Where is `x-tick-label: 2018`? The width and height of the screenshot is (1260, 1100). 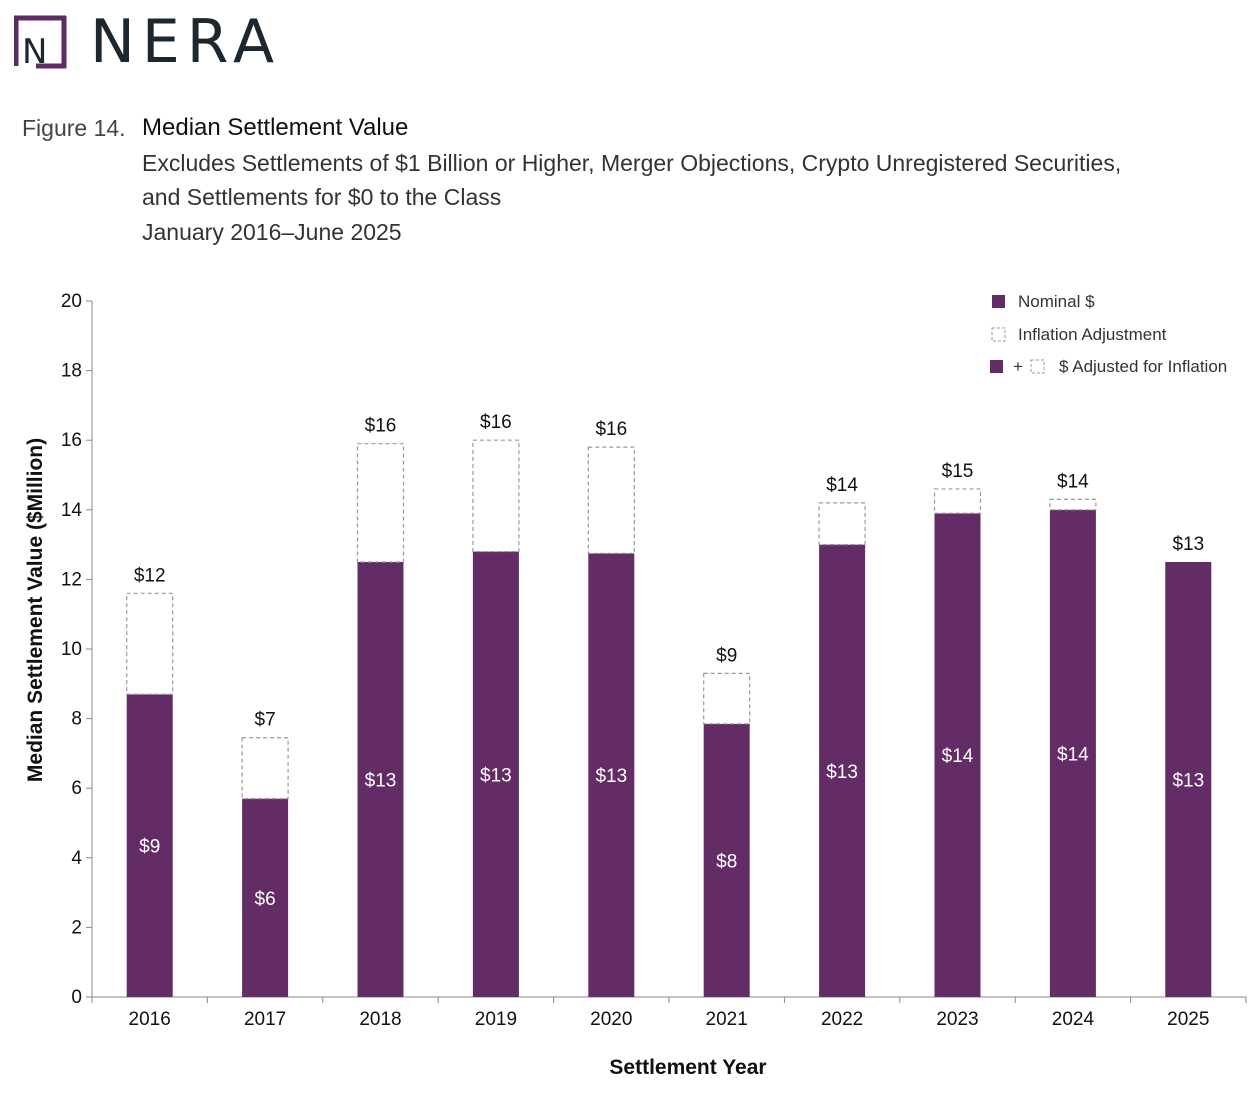
x-tick-label: 2018 is located at coordinates (380, 1019).